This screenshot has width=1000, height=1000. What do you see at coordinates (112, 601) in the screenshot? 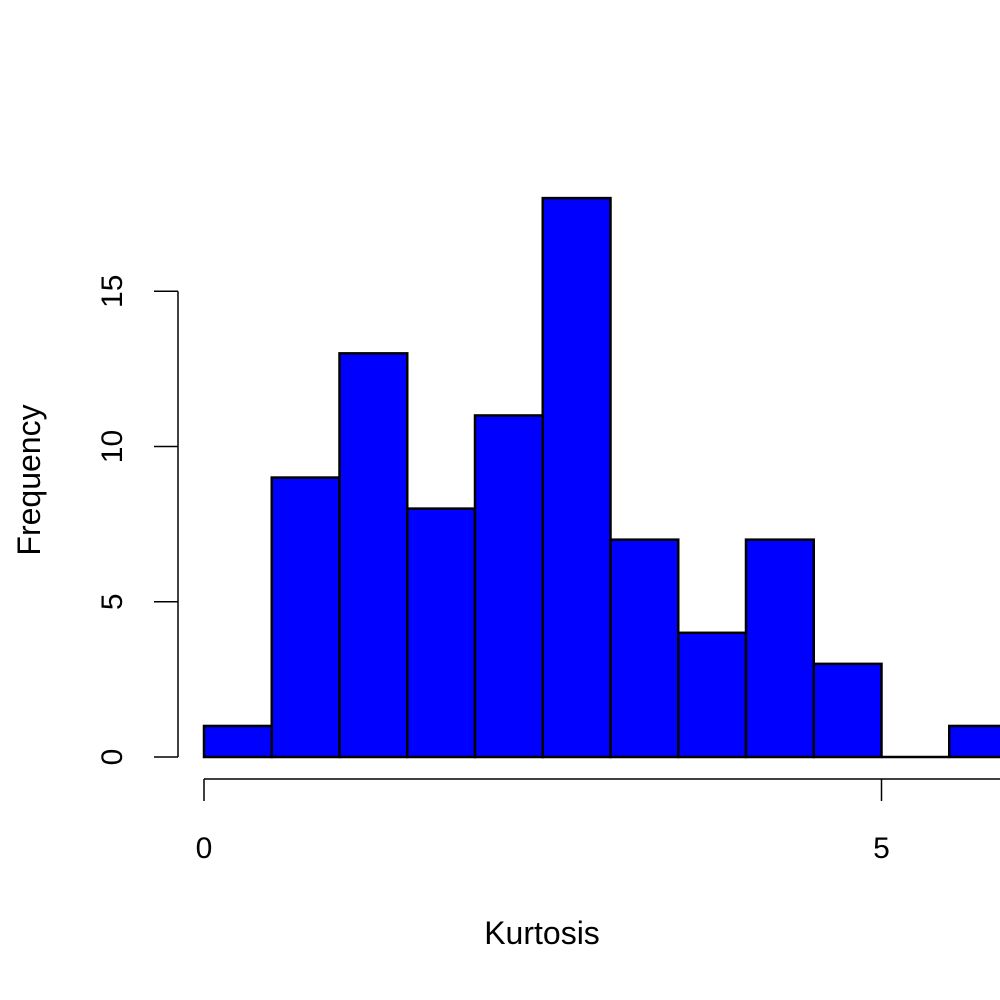
I see `y-tick-label: 5` at bounding box center [112, 601].